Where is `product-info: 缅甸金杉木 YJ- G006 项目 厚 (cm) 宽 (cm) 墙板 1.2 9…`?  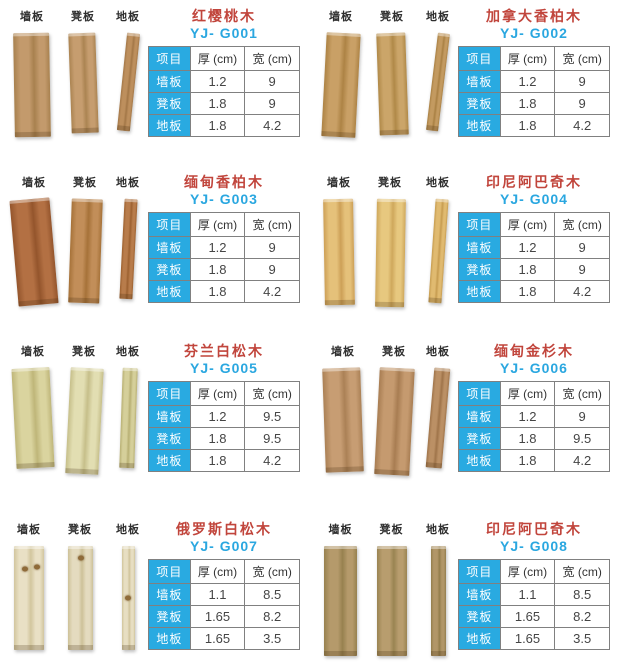 product-info: 缅甸金杉木 YJ- G006 项目 厚 (cm) 宽 (cm) 墙板 1.2 9… is located at coordinates (539, 407).